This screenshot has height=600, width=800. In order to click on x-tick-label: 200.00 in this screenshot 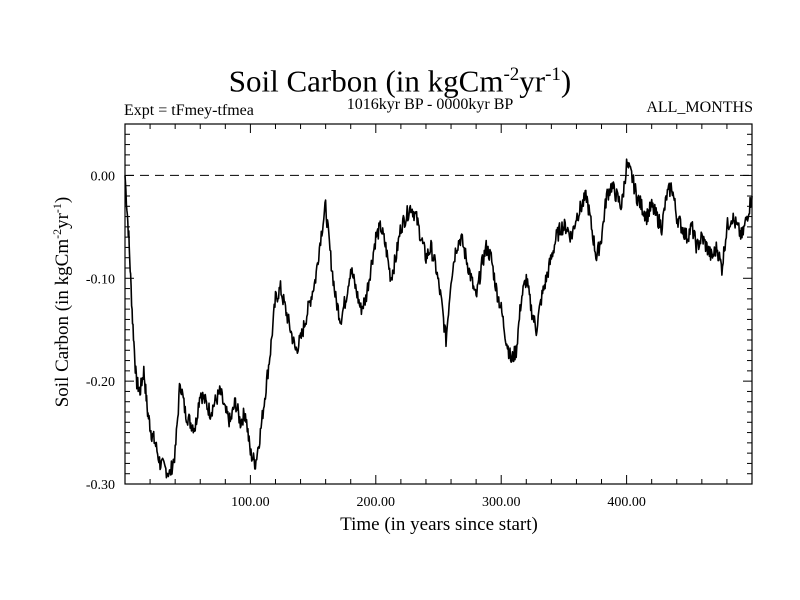, I will do `click(376, 502)`.